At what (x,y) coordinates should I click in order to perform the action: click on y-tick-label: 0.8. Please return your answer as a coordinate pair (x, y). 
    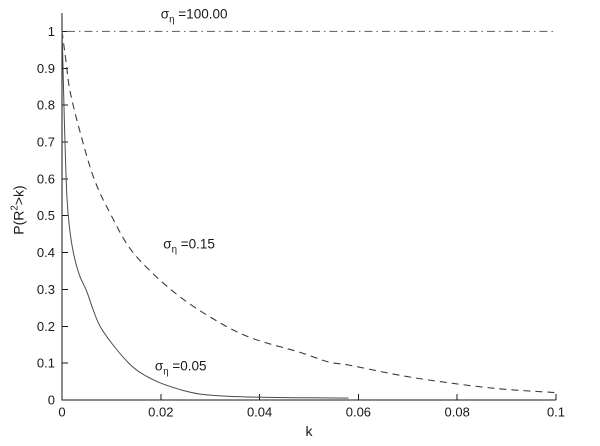
    Looking at the image, I should click on (46, 105).